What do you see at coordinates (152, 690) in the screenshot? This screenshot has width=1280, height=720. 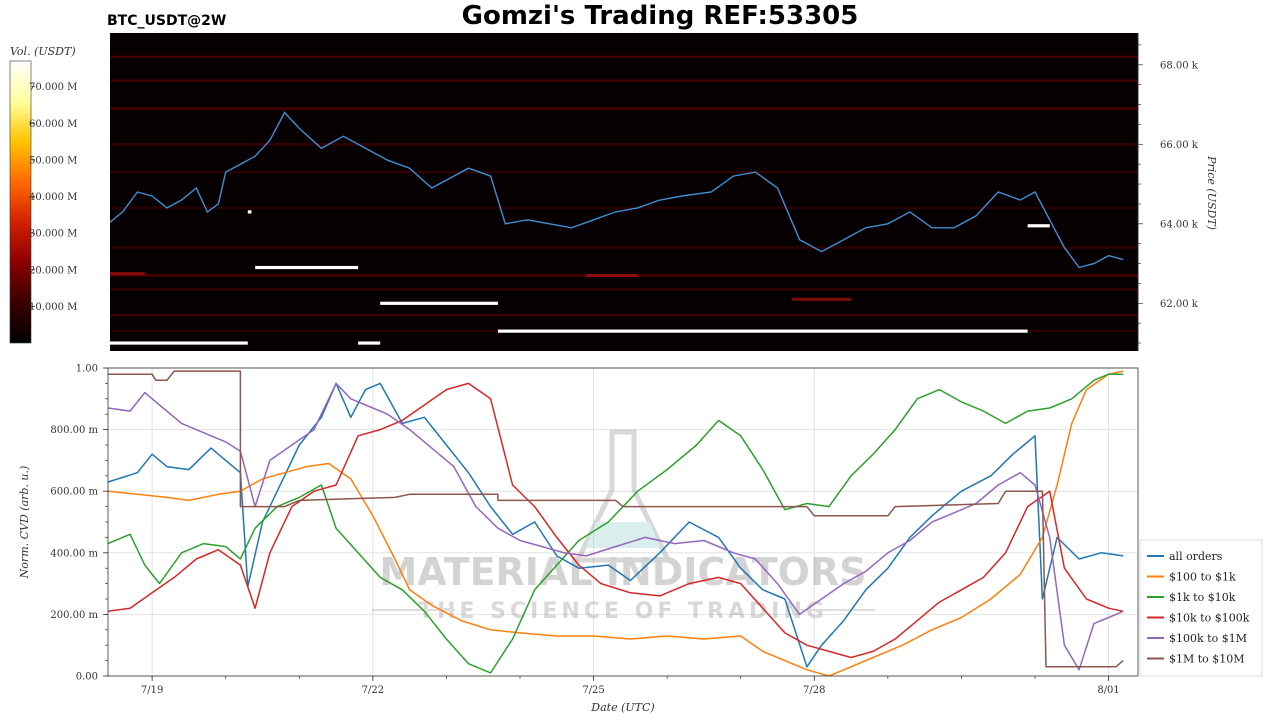 I see `cvd-x-tick-label: 7/19` at bounding box center [152, 690].